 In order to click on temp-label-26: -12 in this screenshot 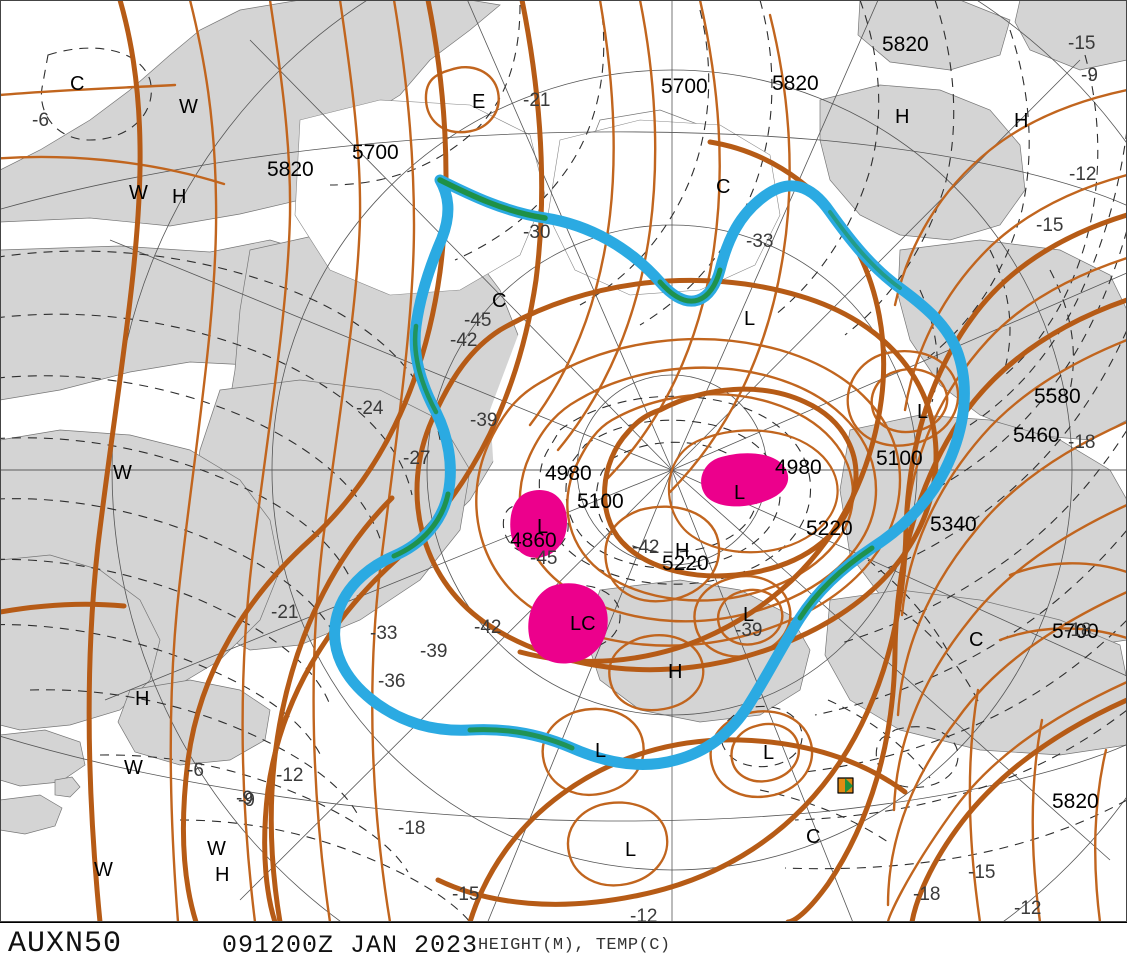, I will do `click(644, 914)`.